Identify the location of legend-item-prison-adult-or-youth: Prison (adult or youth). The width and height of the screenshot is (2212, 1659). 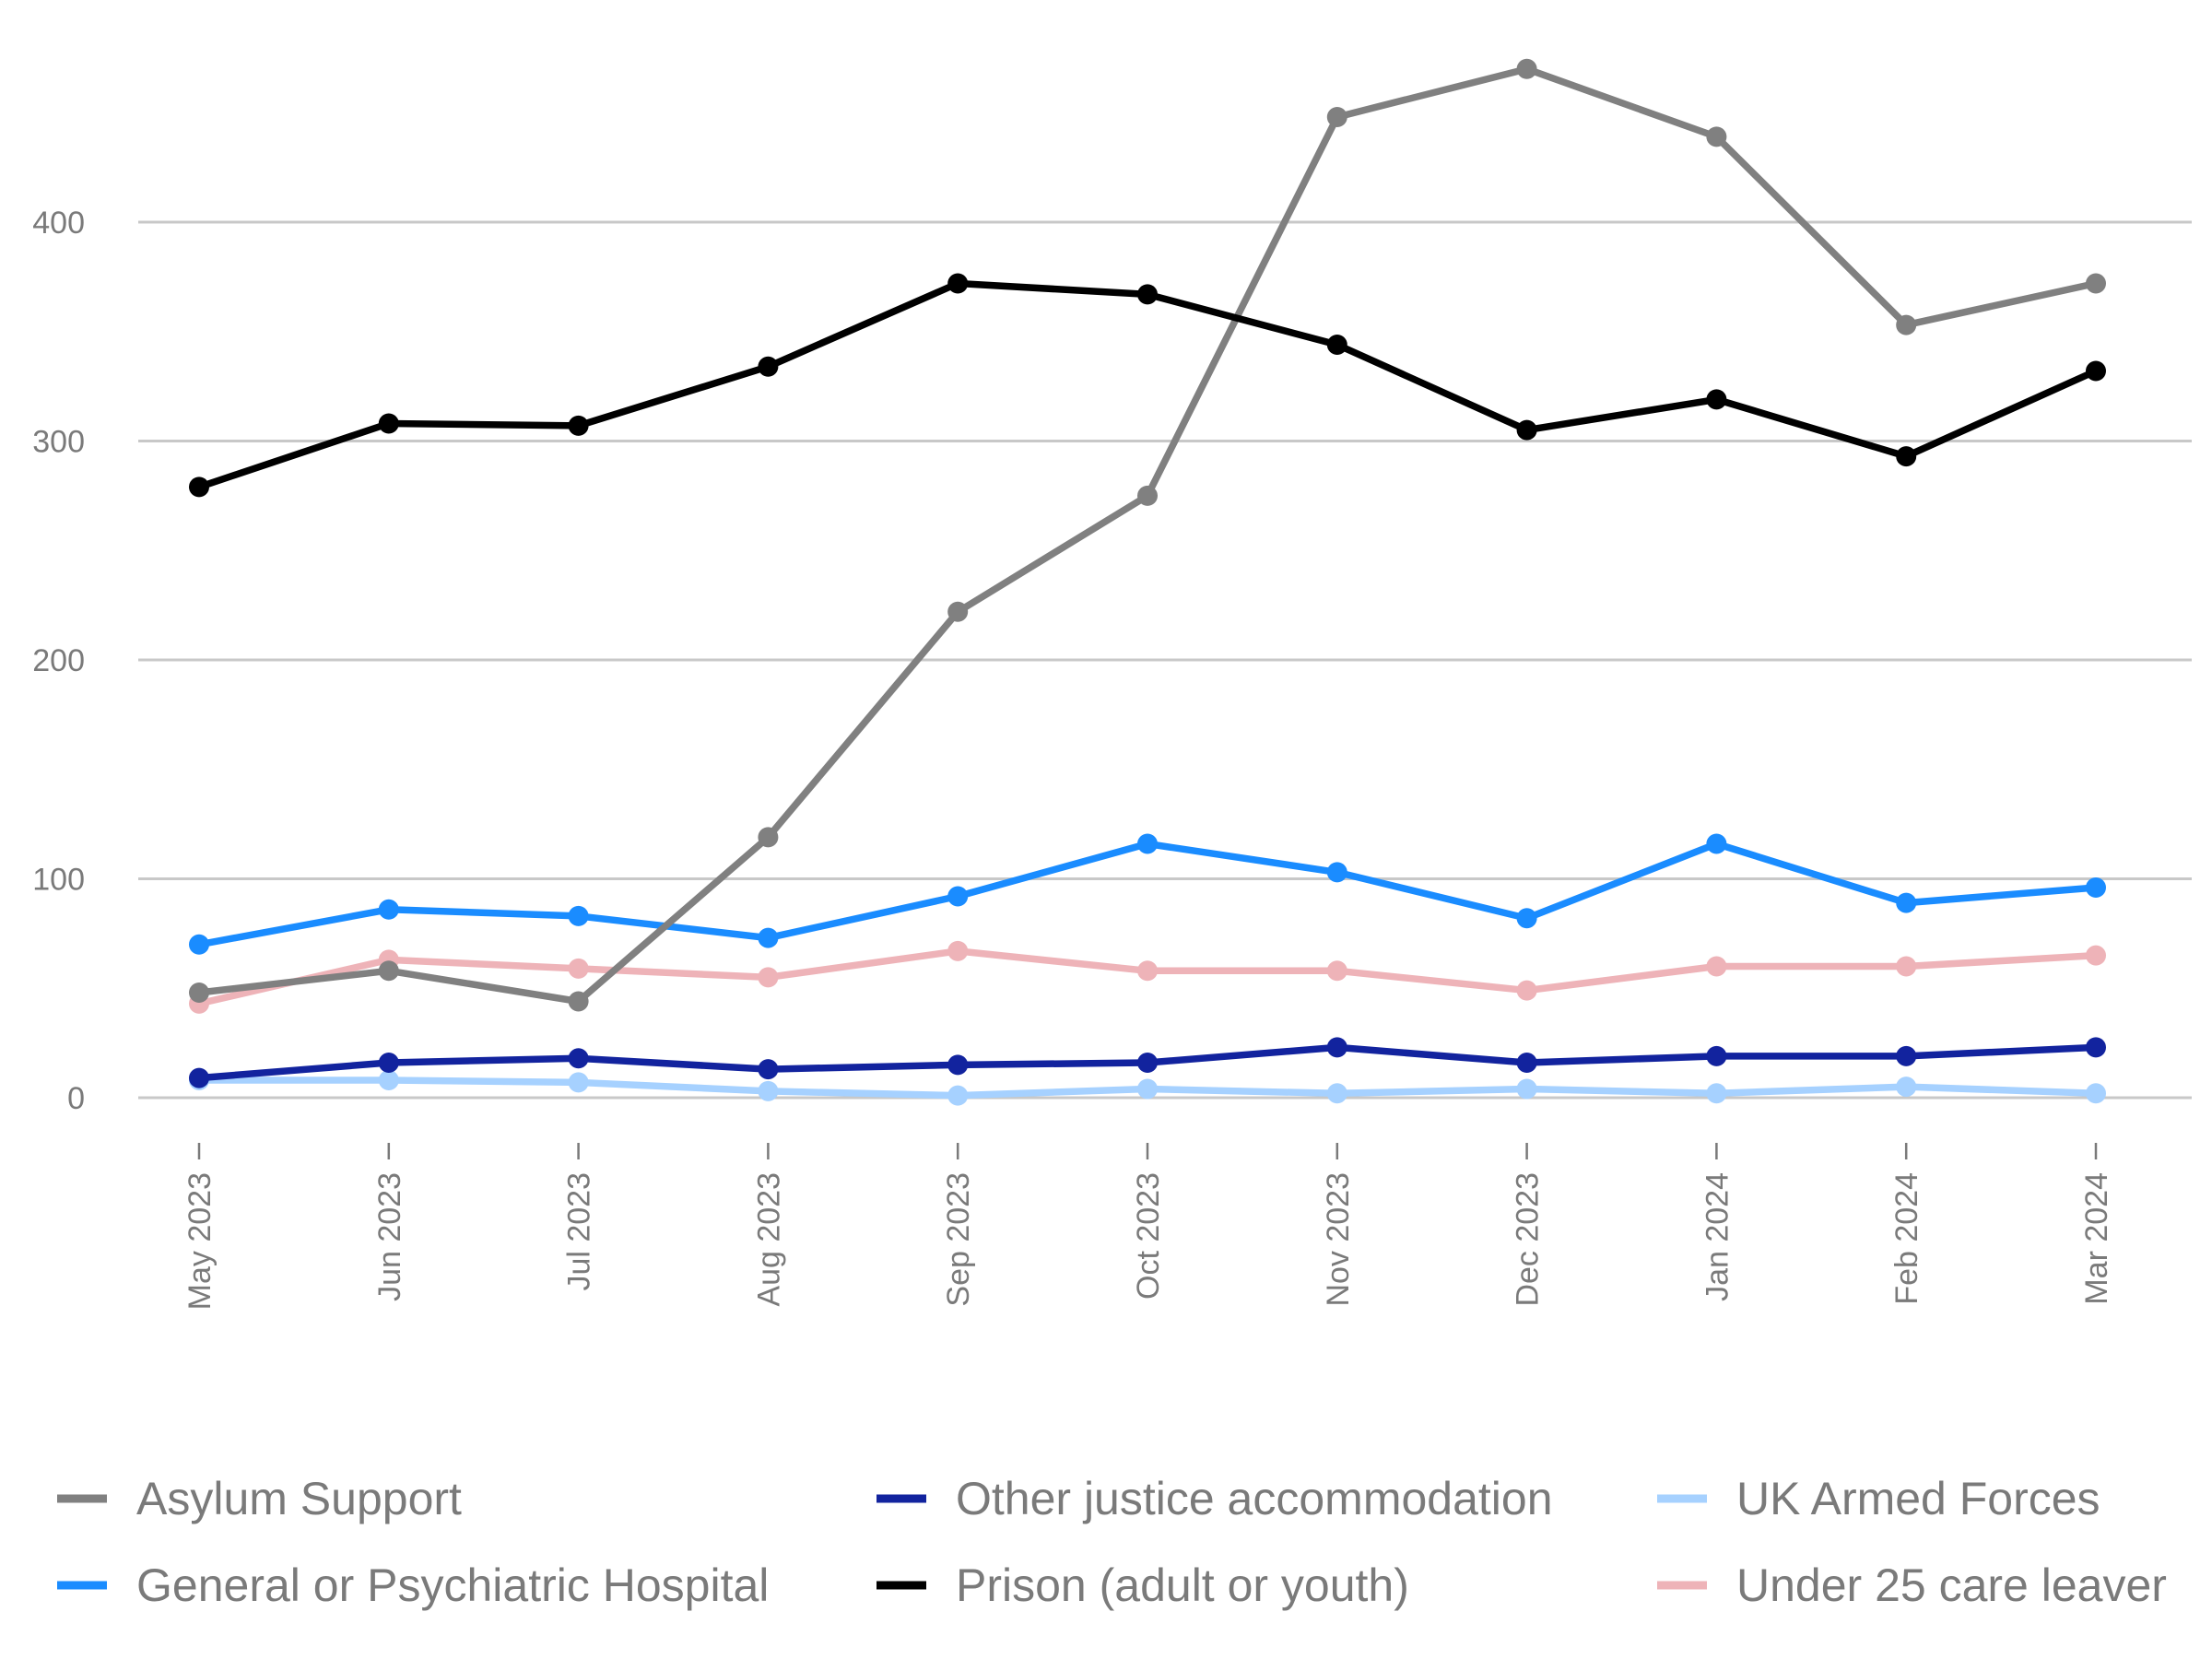
(1143, 1585).